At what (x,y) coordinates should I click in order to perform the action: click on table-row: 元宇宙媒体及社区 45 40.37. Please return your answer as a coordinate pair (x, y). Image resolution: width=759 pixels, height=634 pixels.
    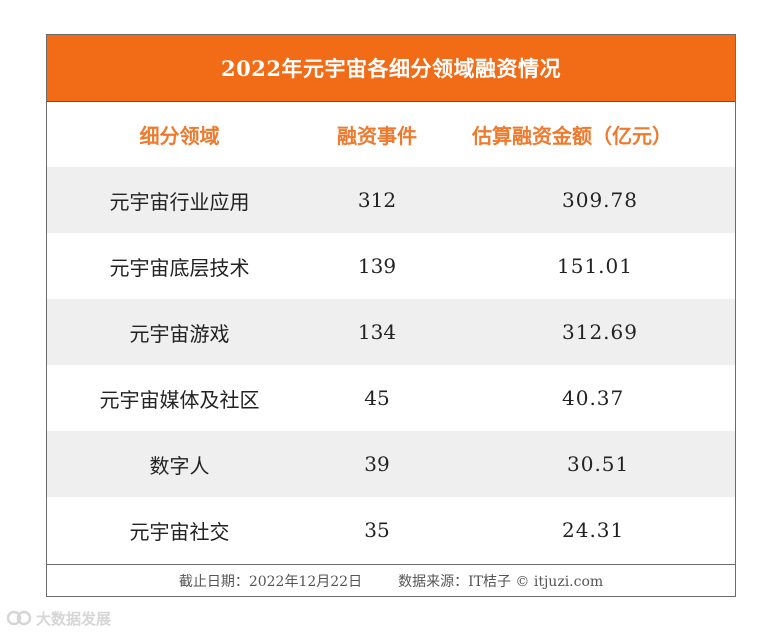
    Looking at the image, I should click on (391, 398).